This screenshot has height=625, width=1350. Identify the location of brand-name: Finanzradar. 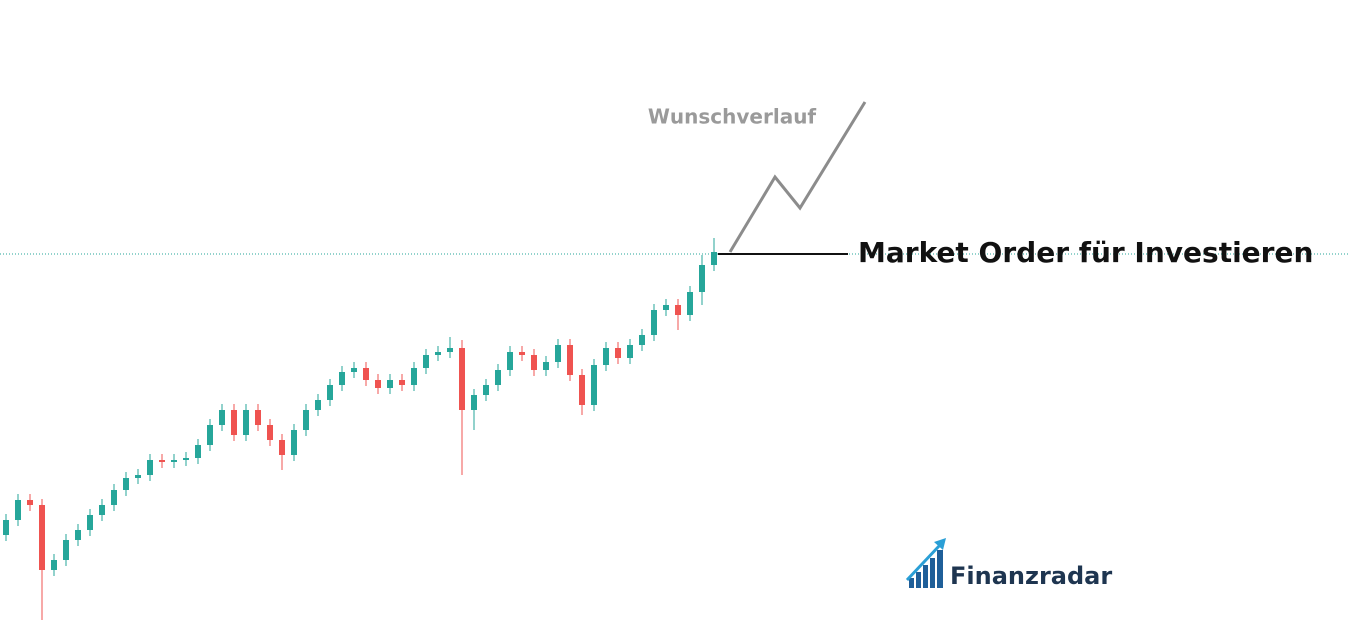
(1031, 576).